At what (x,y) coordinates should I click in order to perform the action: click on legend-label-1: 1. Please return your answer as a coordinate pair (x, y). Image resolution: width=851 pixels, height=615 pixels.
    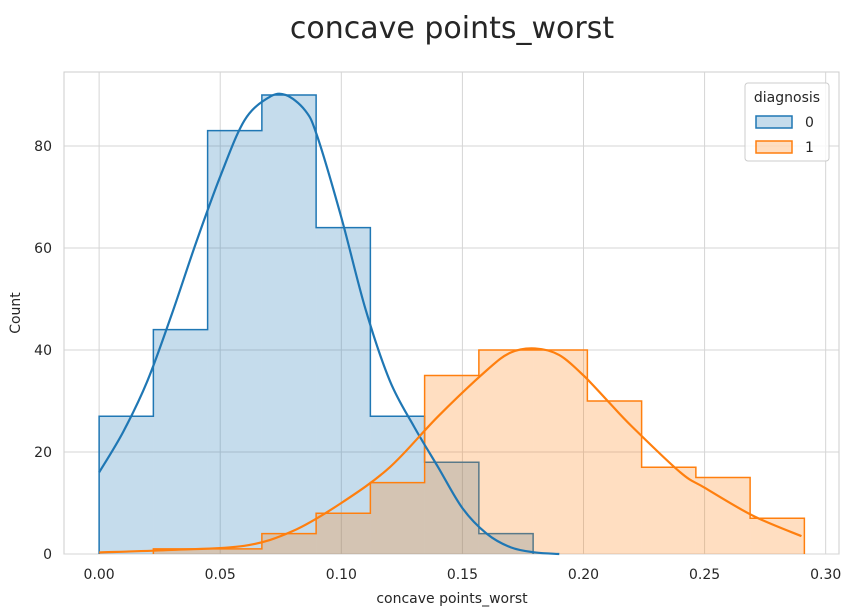
    Looking at the image, I should click on (809, 148).